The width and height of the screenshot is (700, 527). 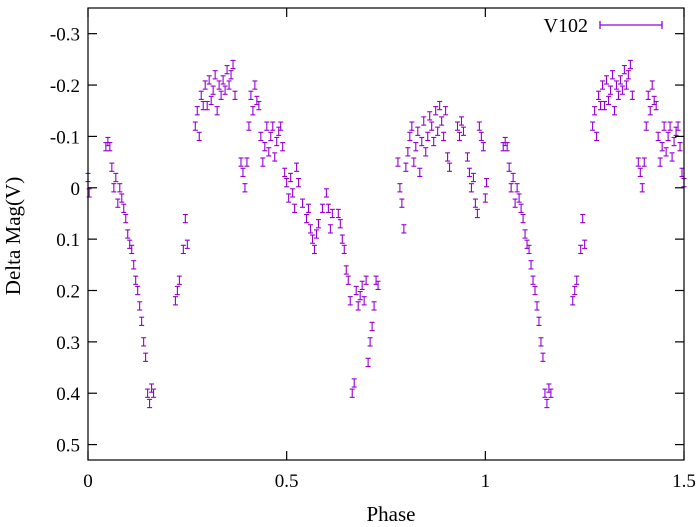 I want to click on x-tick-label: 1, so click(x=486, y=481).